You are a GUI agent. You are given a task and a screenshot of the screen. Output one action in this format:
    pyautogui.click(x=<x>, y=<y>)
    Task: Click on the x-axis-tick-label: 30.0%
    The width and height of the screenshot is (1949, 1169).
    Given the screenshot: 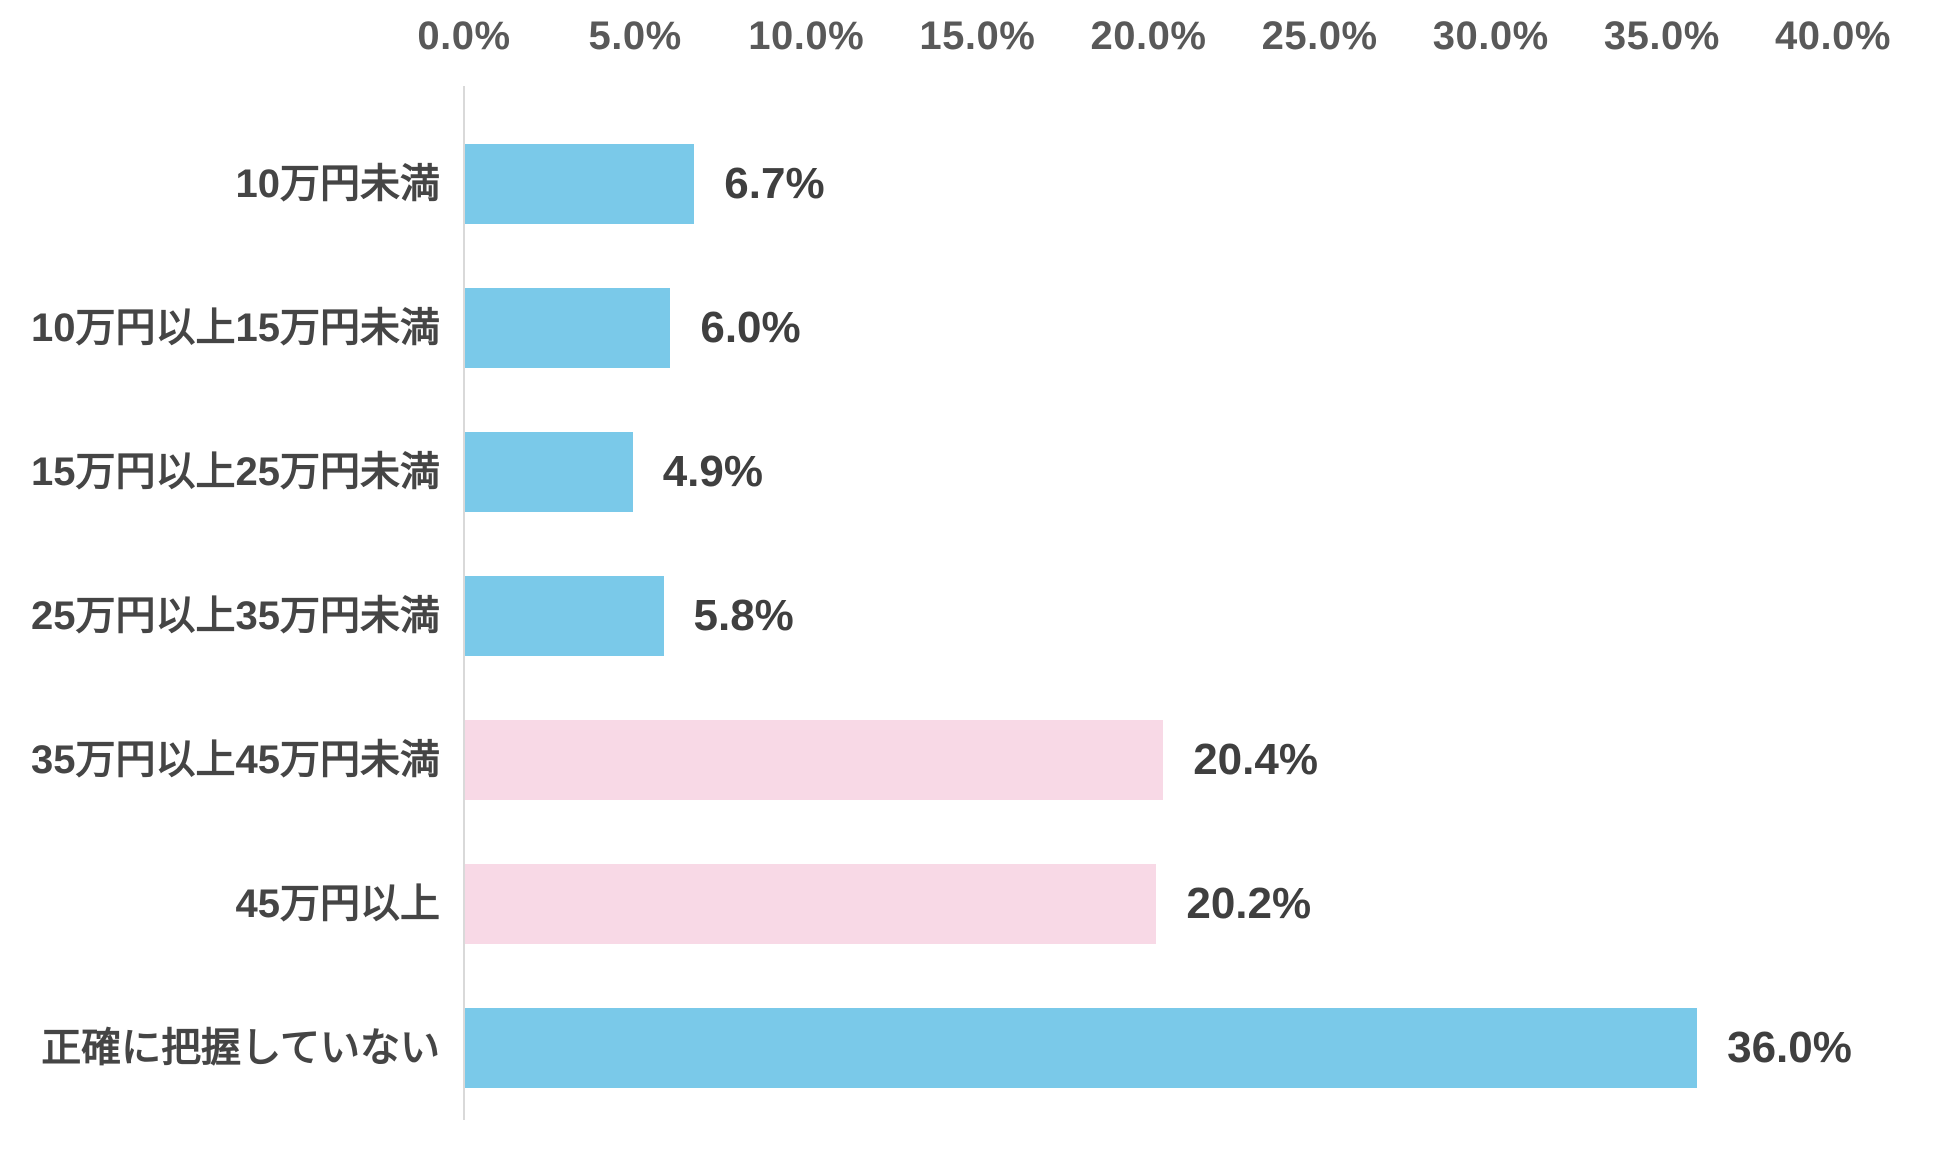 What is the action you would take?
    pyautogui.click(x=1490, y=36)
    